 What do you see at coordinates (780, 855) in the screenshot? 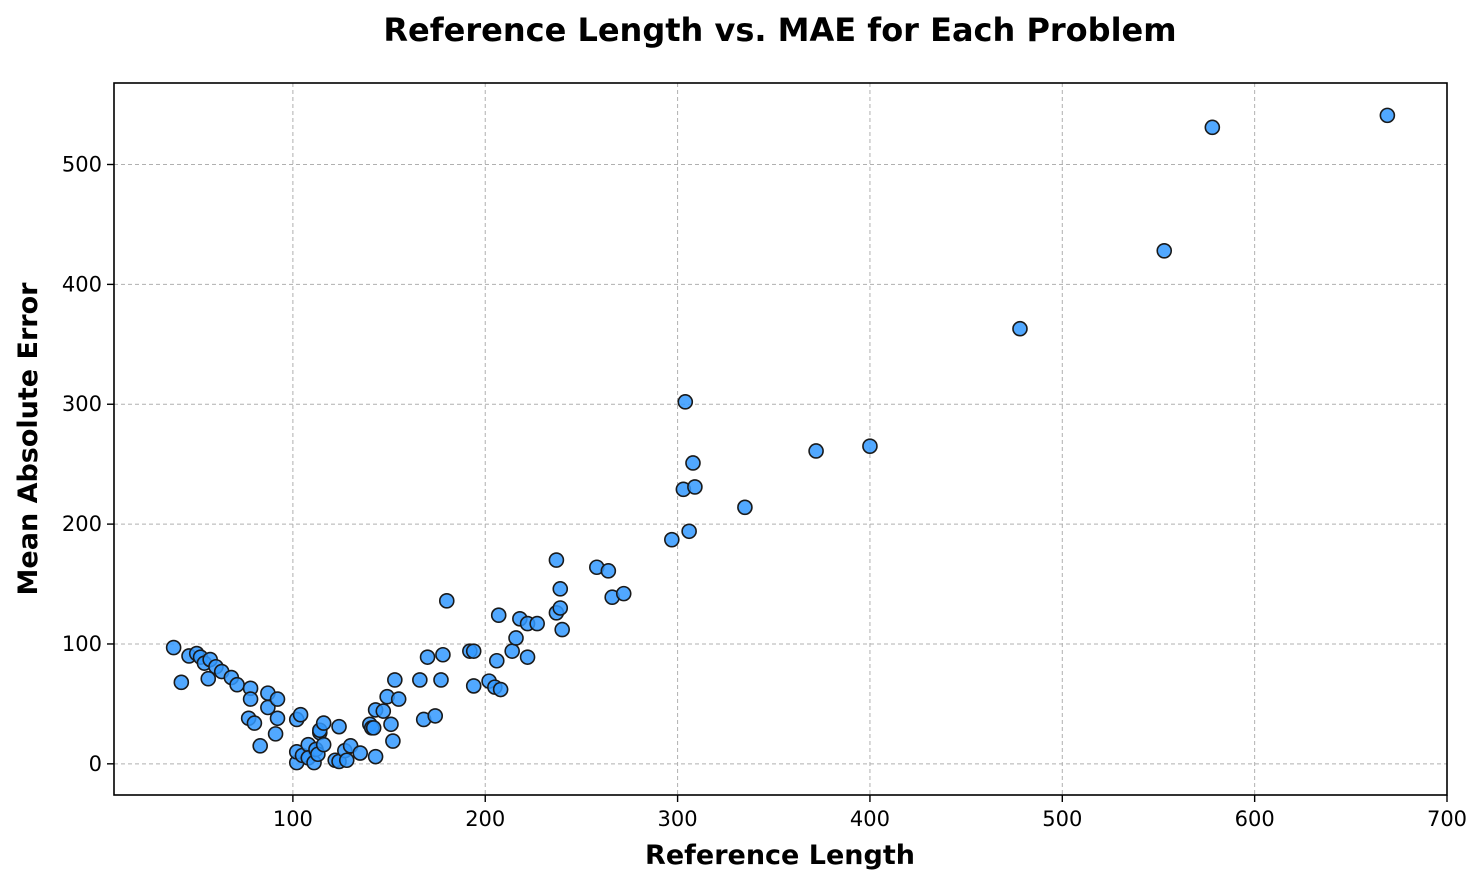
I see `x-axis-label: Reference Length` at bounding box center [780, 855].